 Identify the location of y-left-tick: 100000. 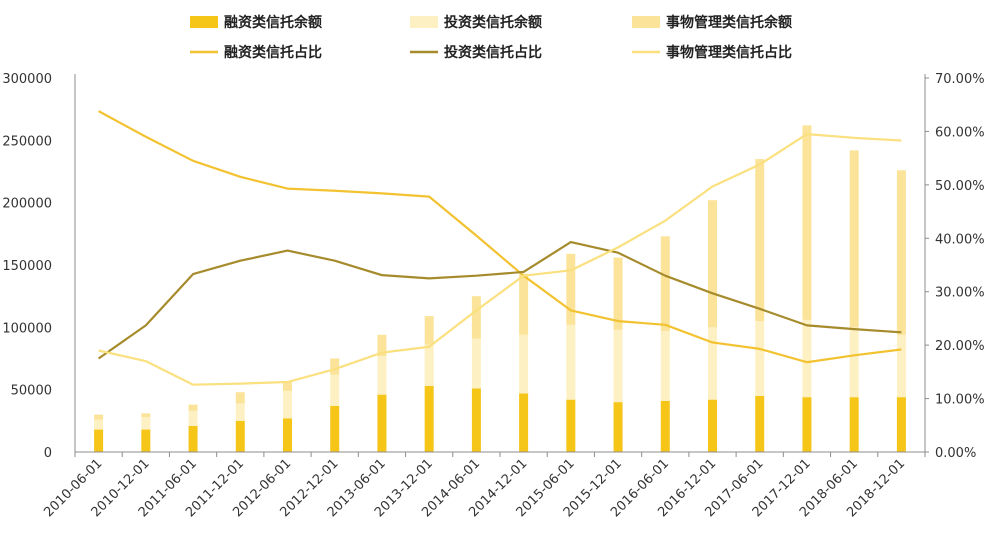
(27, 328).